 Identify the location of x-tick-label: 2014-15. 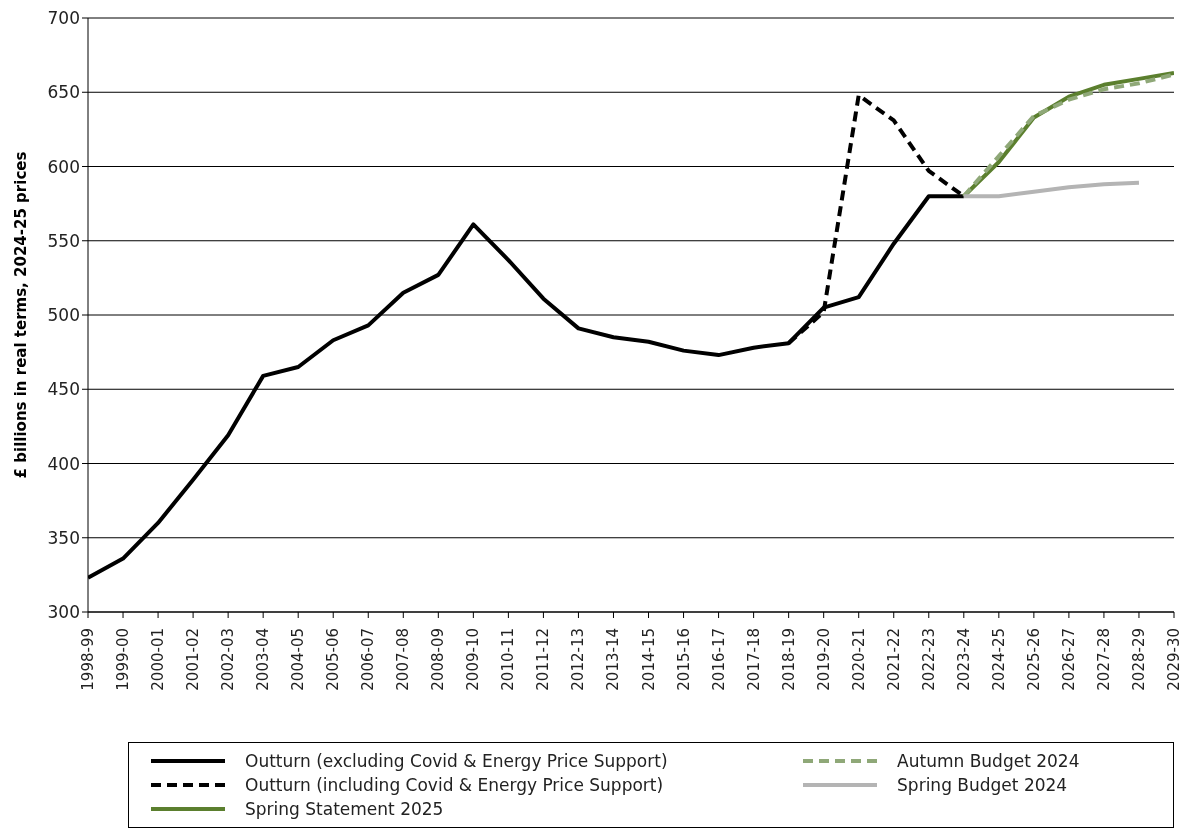
(648, 659).